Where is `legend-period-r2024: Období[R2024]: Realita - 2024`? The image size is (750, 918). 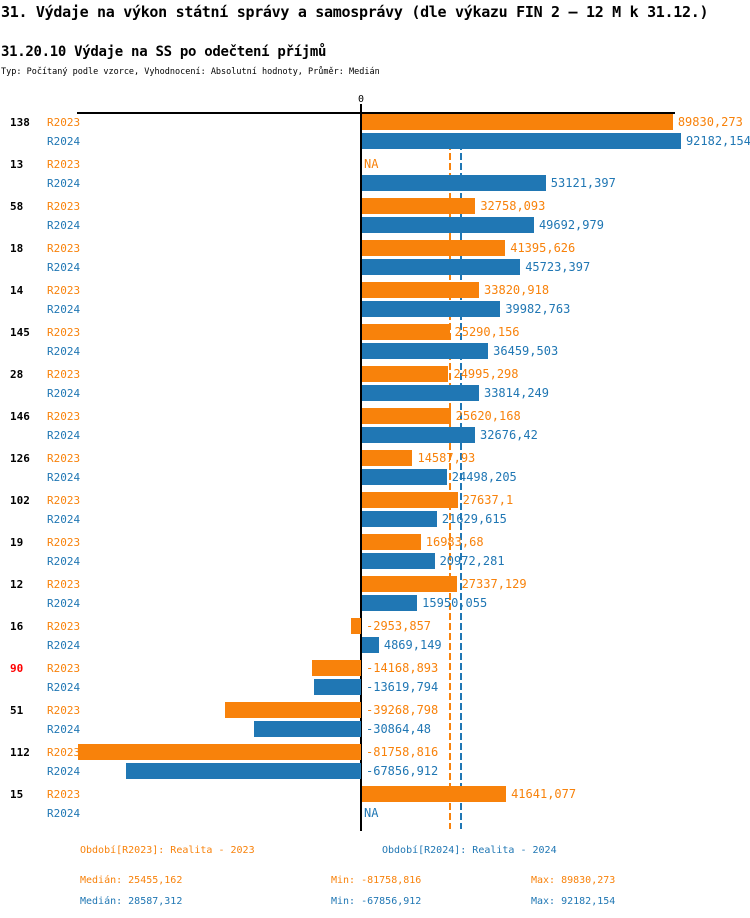
legend-period-r2024: Období[R2024]: Realita - 2024 is located at coordinates (469, 850).